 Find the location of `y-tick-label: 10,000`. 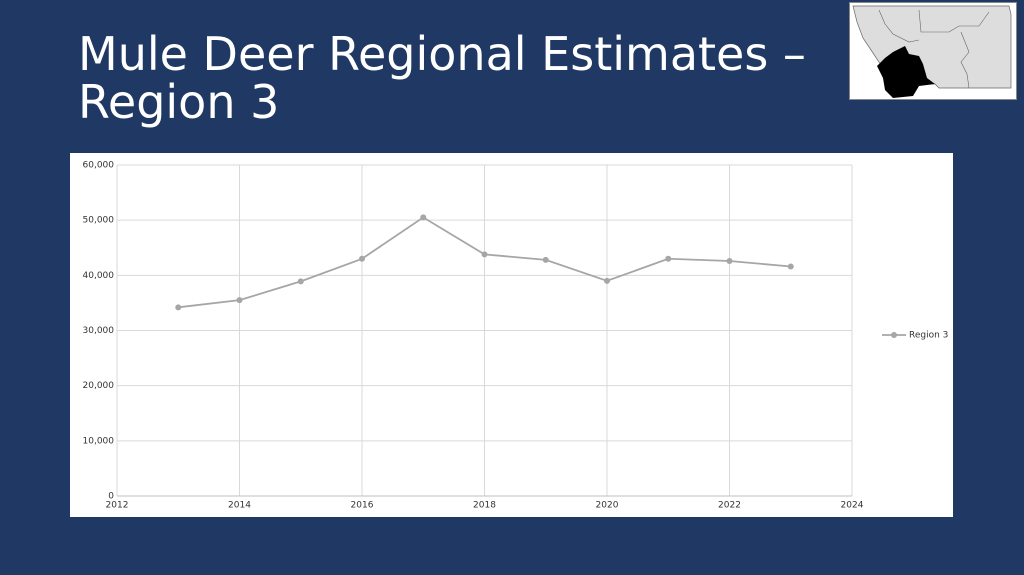

y-tick-label: 10,000 is located at coordinates (99, 441).